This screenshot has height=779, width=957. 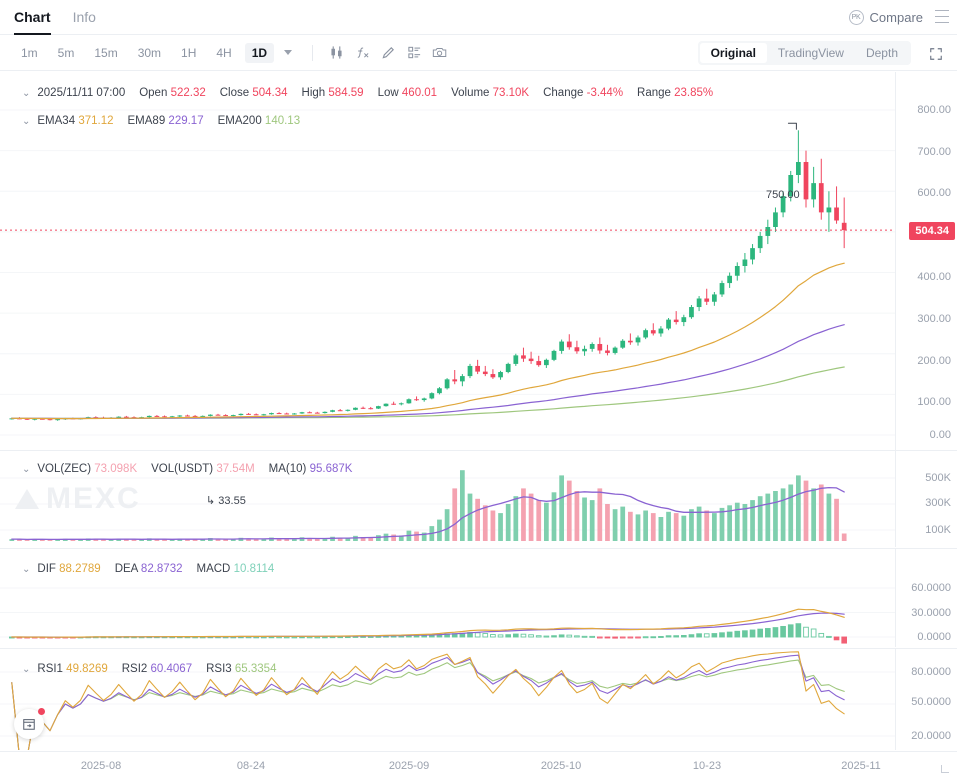 What do you see at coordinates (440, 53) in the screenshot?
I see `screenshot-camera-icon` at bounding box center [440, 53].